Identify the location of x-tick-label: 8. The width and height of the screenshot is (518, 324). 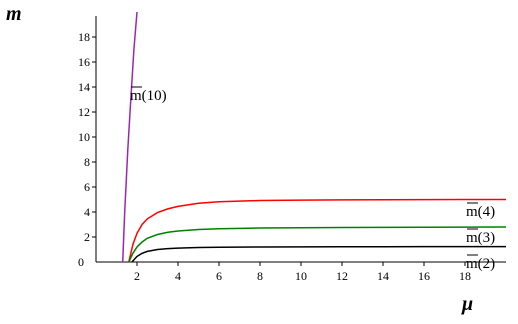
(260, 276).